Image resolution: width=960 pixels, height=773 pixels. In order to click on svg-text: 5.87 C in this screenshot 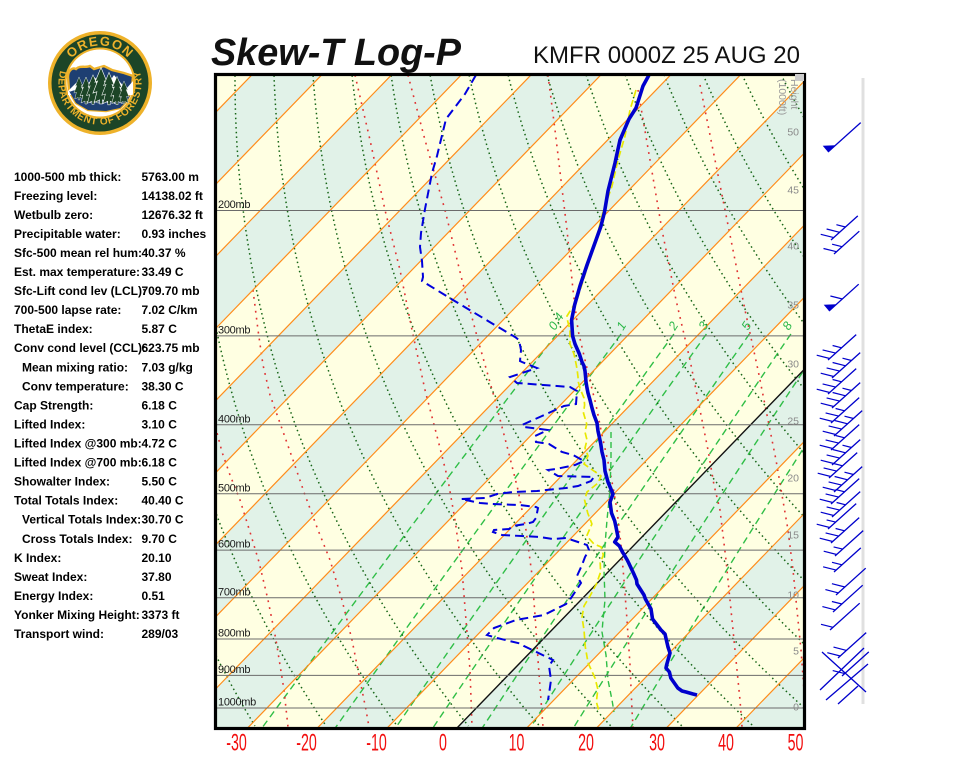, I will do `click(160, 329)`.